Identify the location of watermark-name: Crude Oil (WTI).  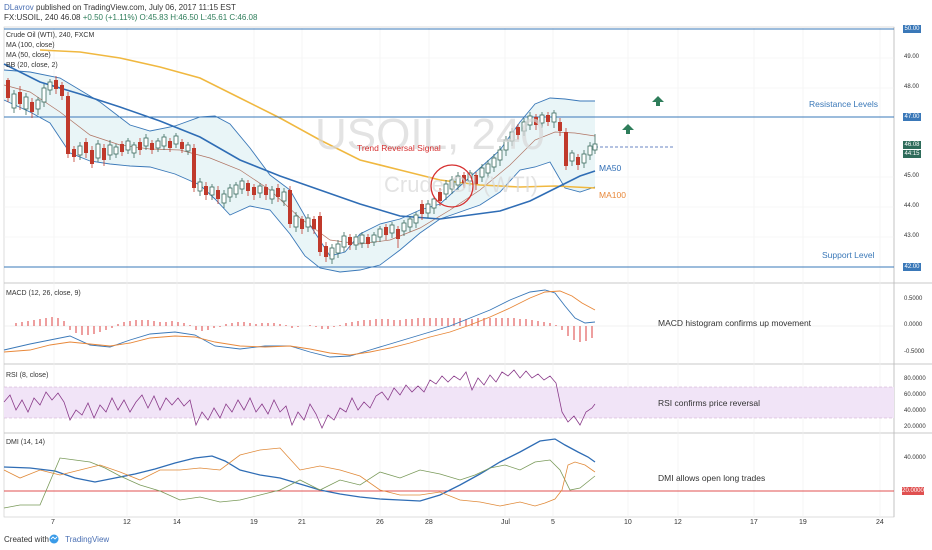
(461, 184).